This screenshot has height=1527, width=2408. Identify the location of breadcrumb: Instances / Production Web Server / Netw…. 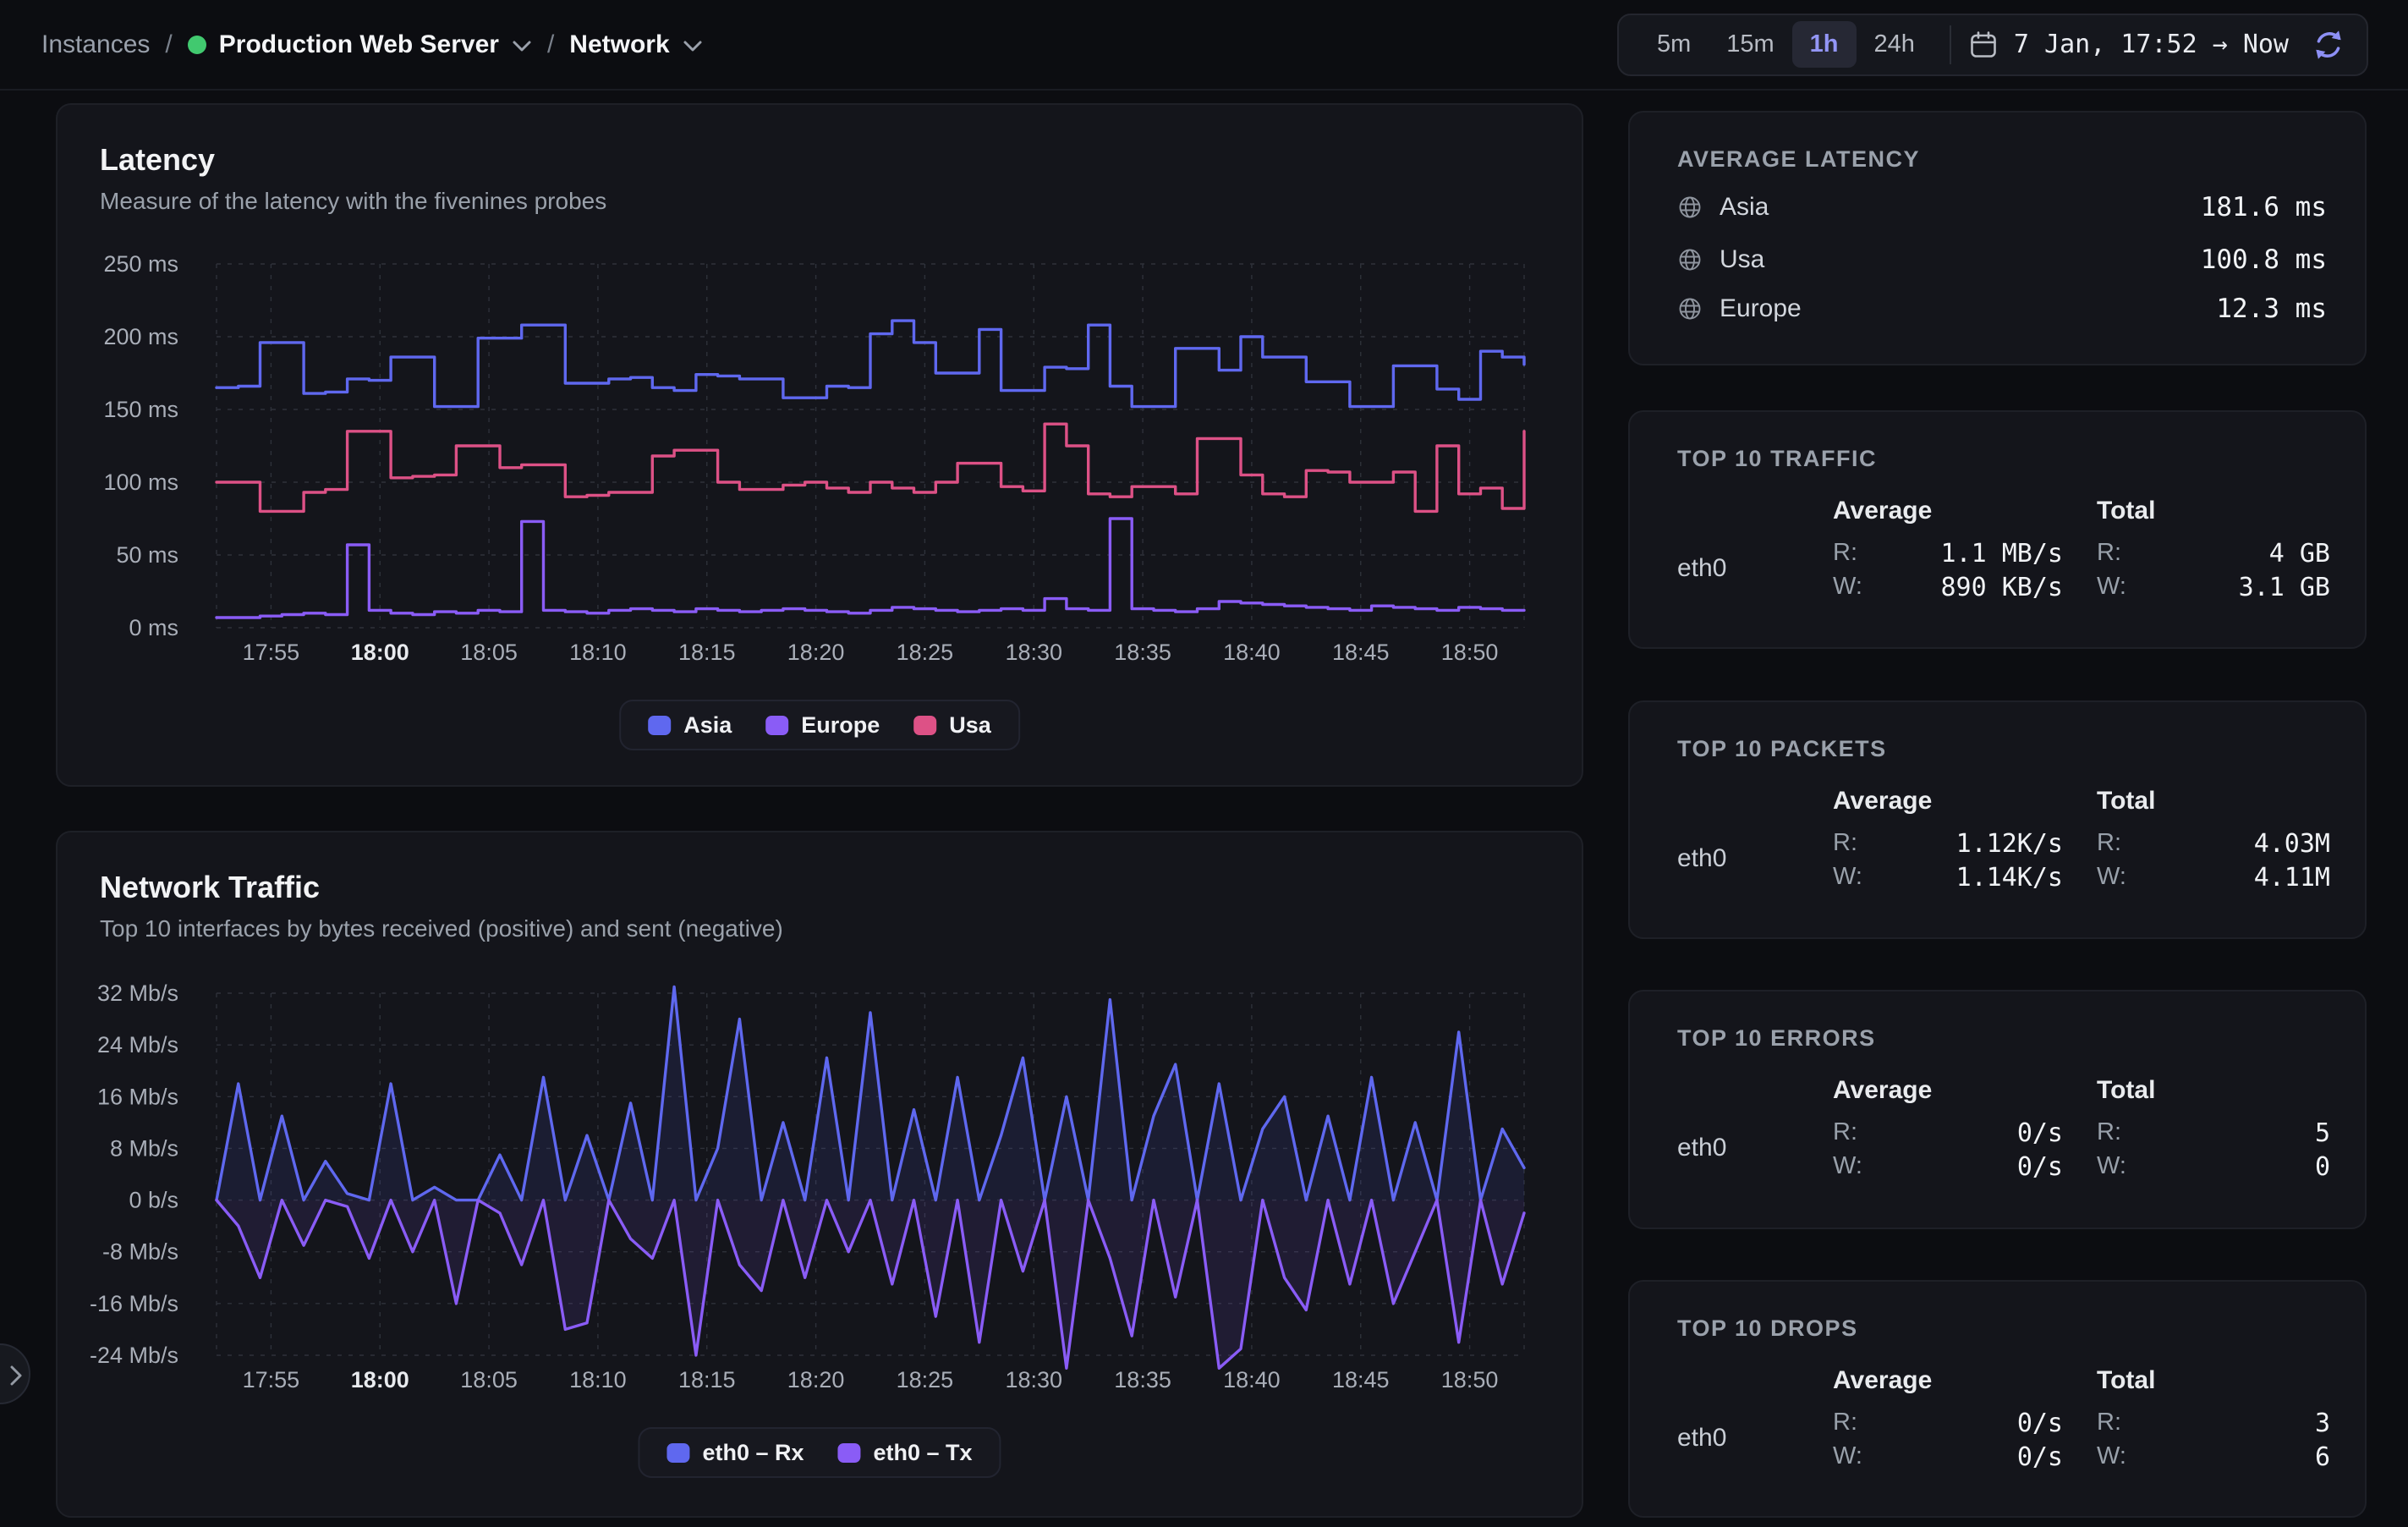
(372, 44).